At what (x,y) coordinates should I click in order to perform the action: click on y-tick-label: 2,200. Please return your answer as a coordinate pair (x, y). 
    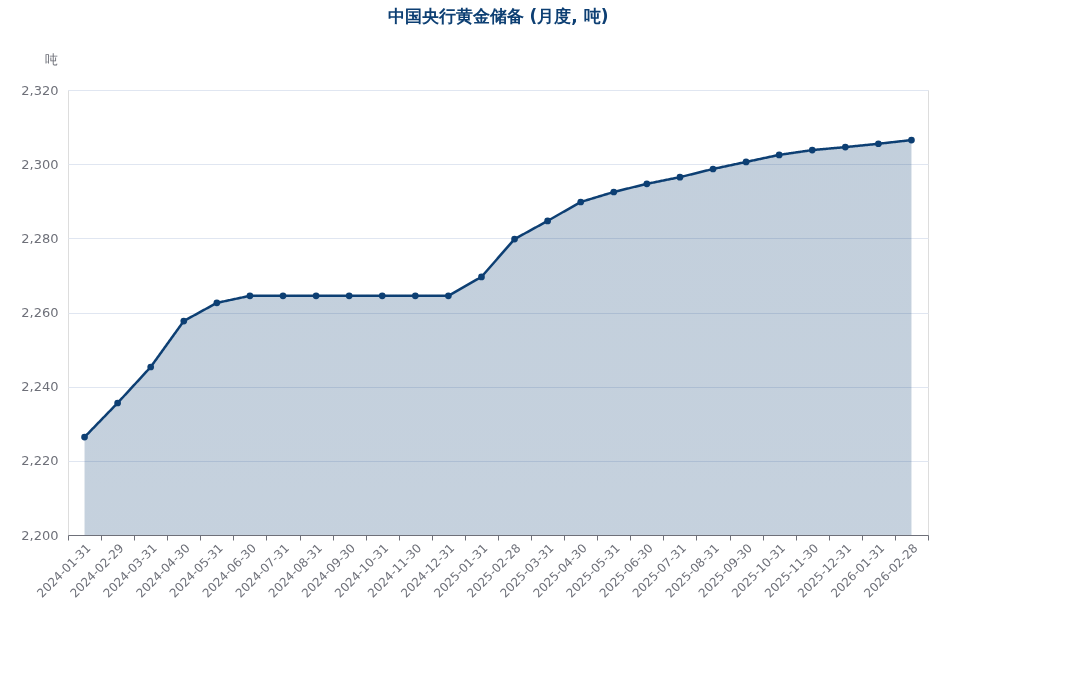
    Looking at the image, I should click on (40, 535).